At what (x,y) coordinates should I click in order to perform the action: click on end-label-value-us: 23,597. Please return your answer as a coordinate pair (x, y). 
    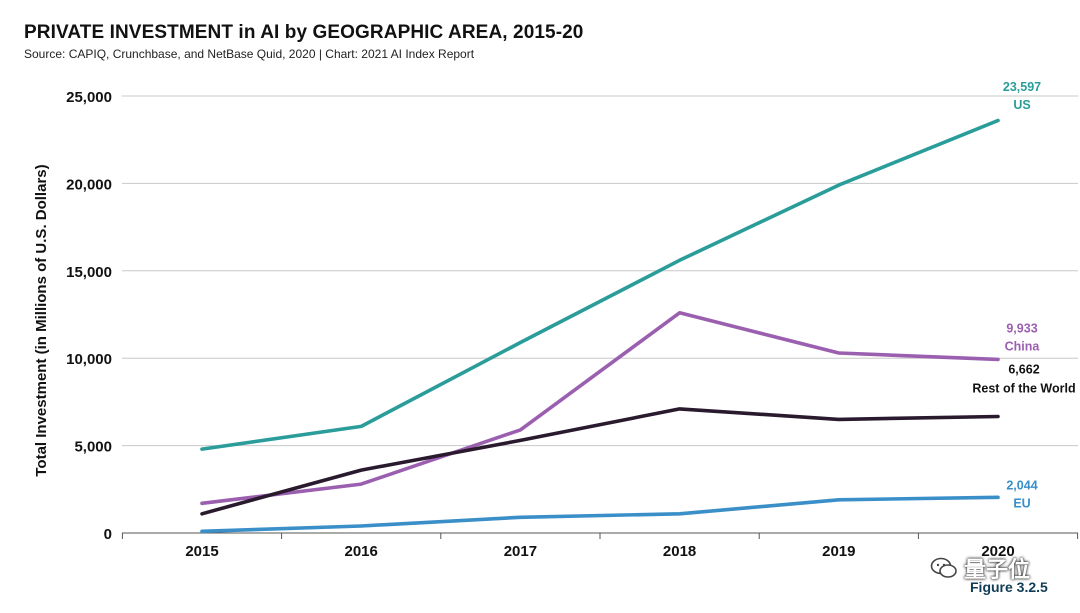
    Looking at the image, I should click on (1022, 87).